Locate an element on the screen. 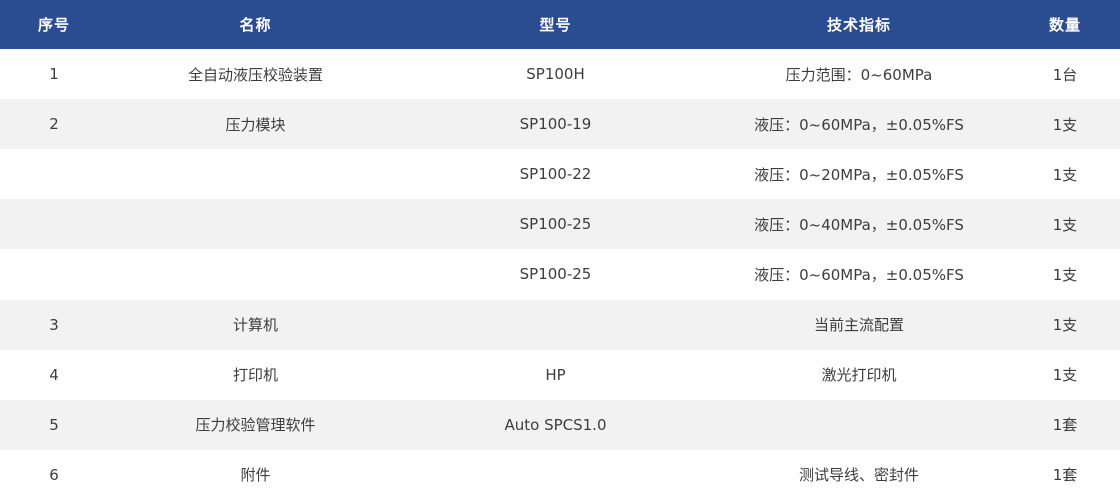 This screenshot has width=1120, height=500. table-row: 6 附件 测试导线、密封件 1套 is located at coordinates (560, 474).